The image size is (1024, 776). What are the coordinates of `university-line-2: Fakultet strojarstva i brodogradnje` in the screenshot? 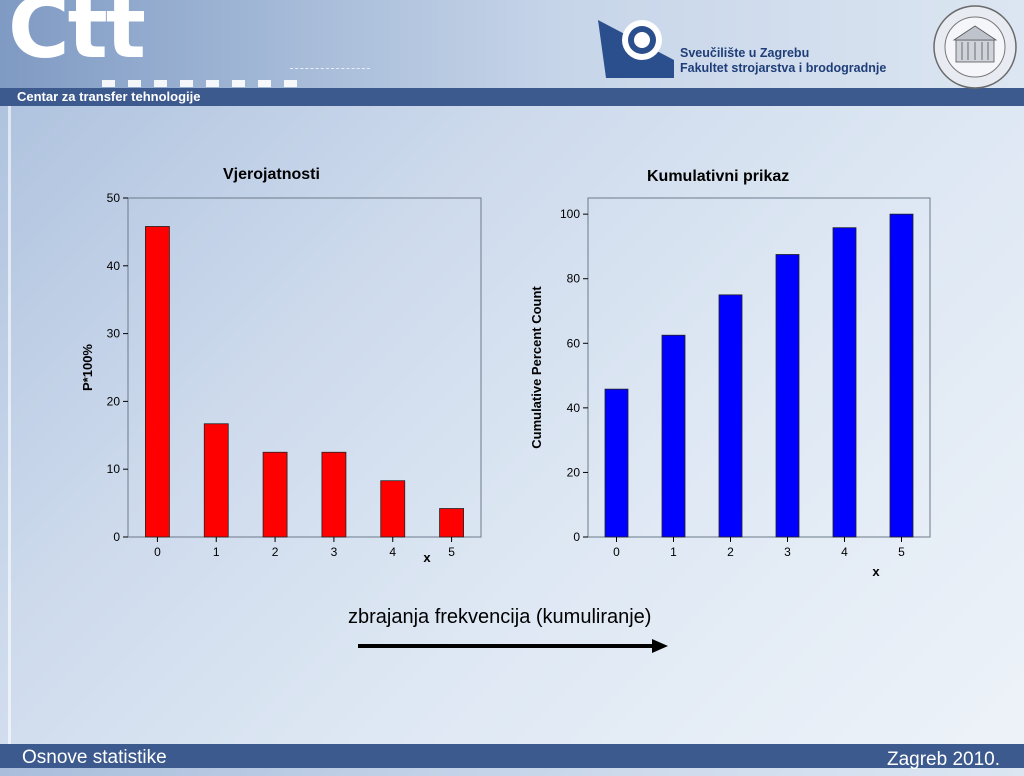 It's located at (783, 68).